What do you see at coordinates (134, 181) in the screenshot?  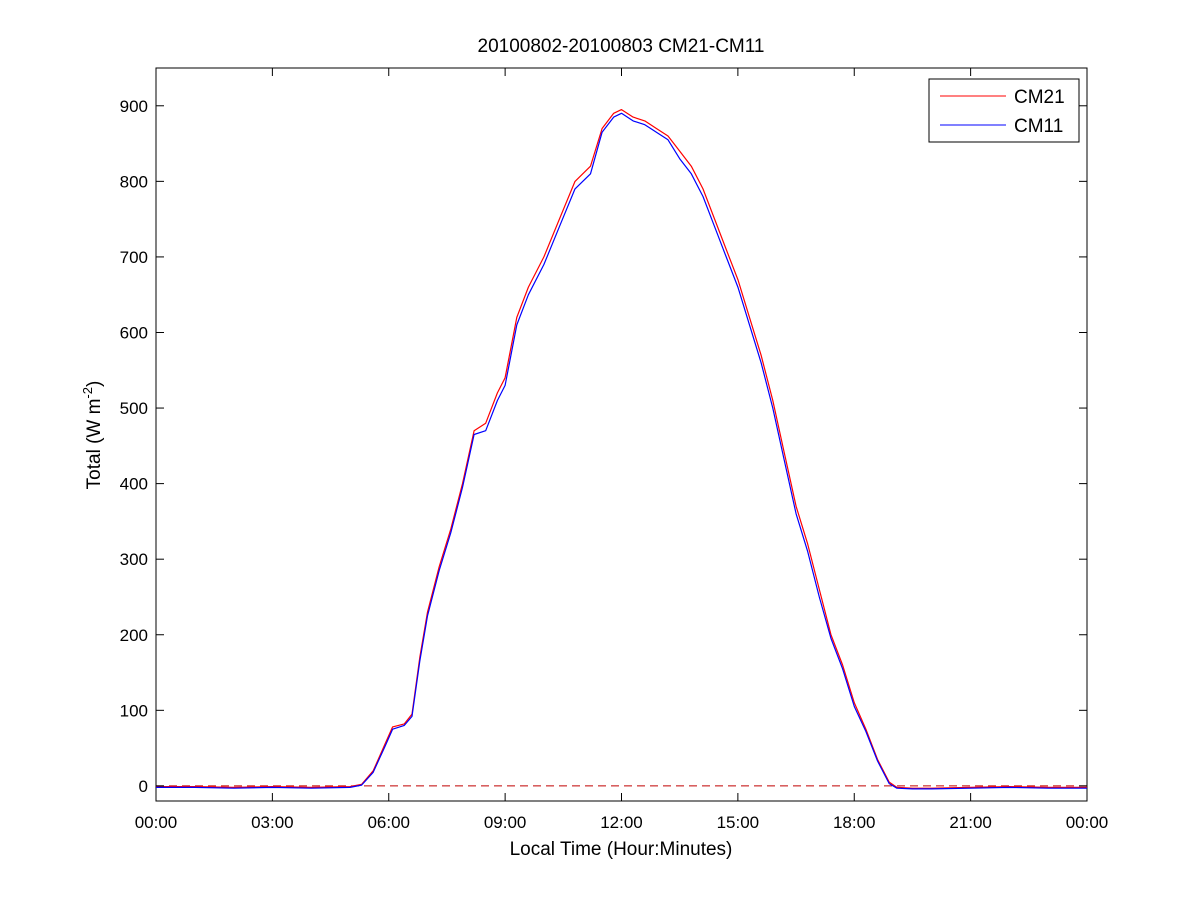 I see `y-tick-label: 800` at bounding box center [134, 181].